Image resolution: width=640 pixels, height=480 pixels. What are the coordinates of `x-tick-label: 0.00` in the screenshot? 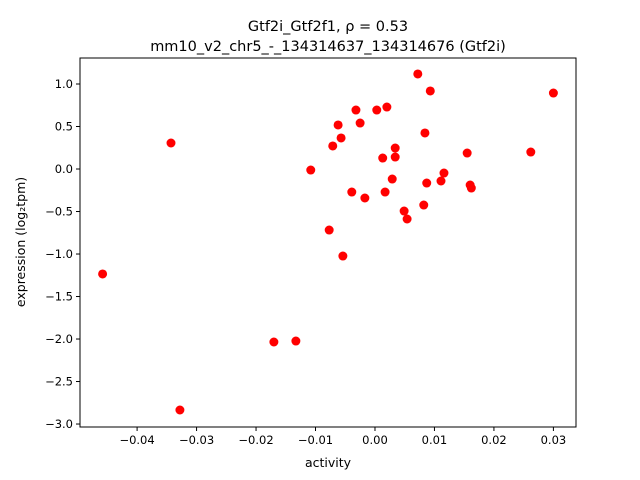 It's located at (375, 440).